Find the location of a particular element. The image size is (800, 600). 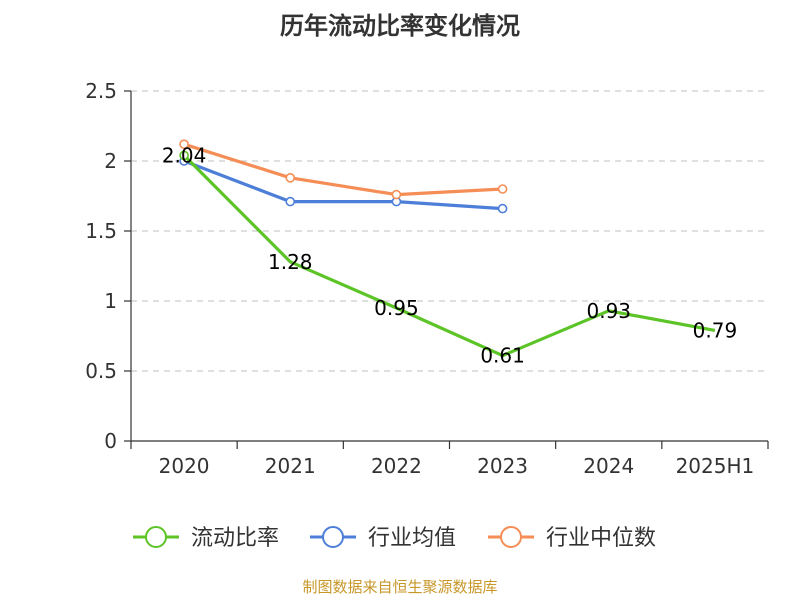

x-tick-label: 2022 is located at coordinates (396, 466).